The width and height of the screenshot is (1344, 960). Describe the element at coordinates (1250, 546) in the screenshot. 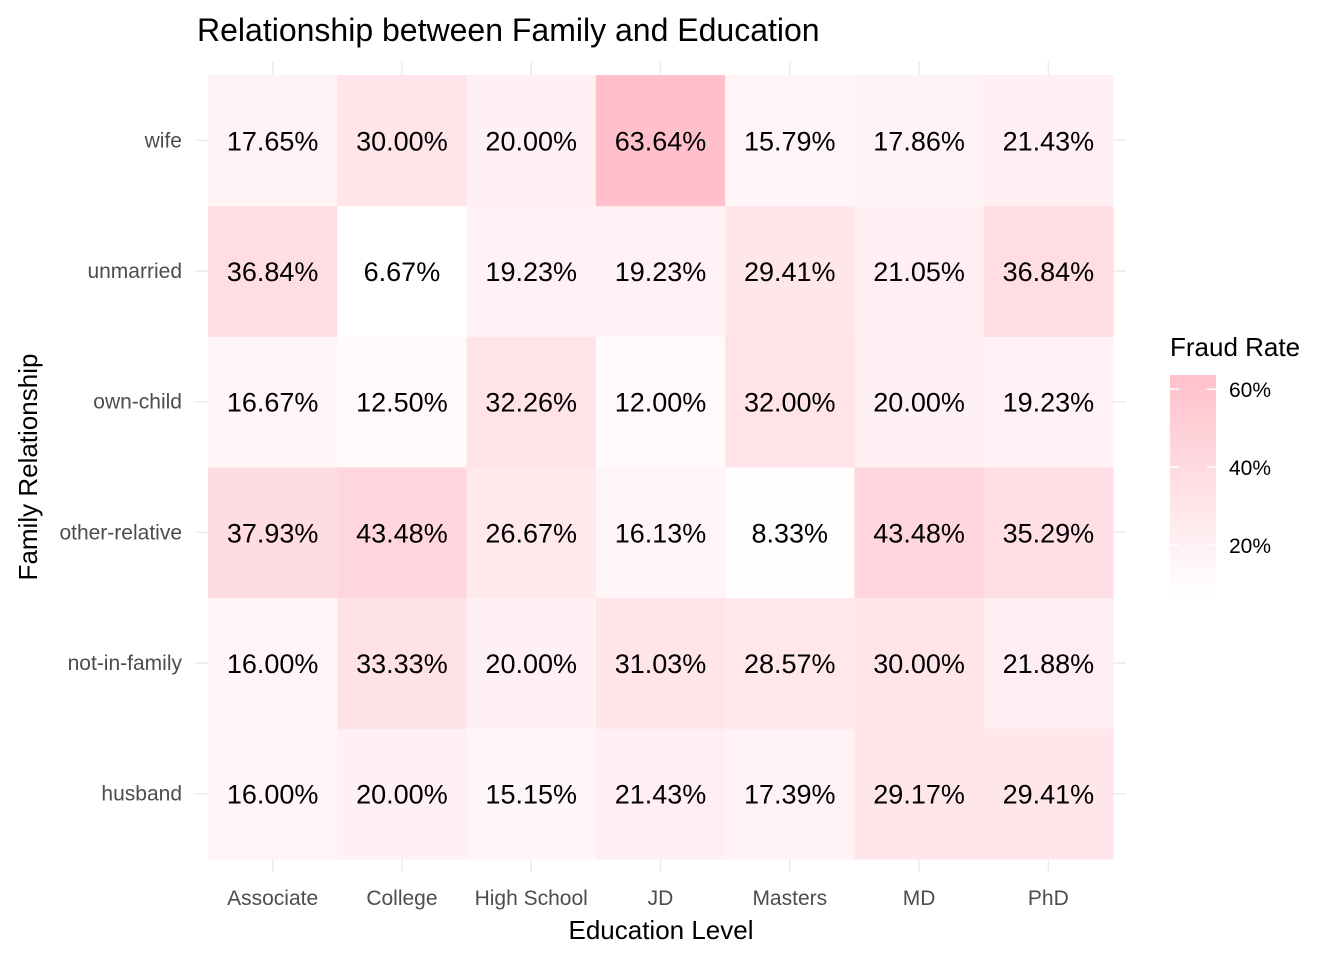

I see `legend-label: 20%` at that location.